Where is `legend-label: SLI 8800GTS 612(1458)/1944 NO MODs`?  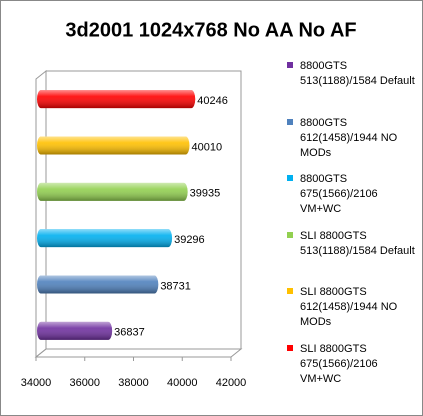 legend-label: SLI 8800GTS 612(1458)/1944 NO MODs is located at coordinates (349, 307).